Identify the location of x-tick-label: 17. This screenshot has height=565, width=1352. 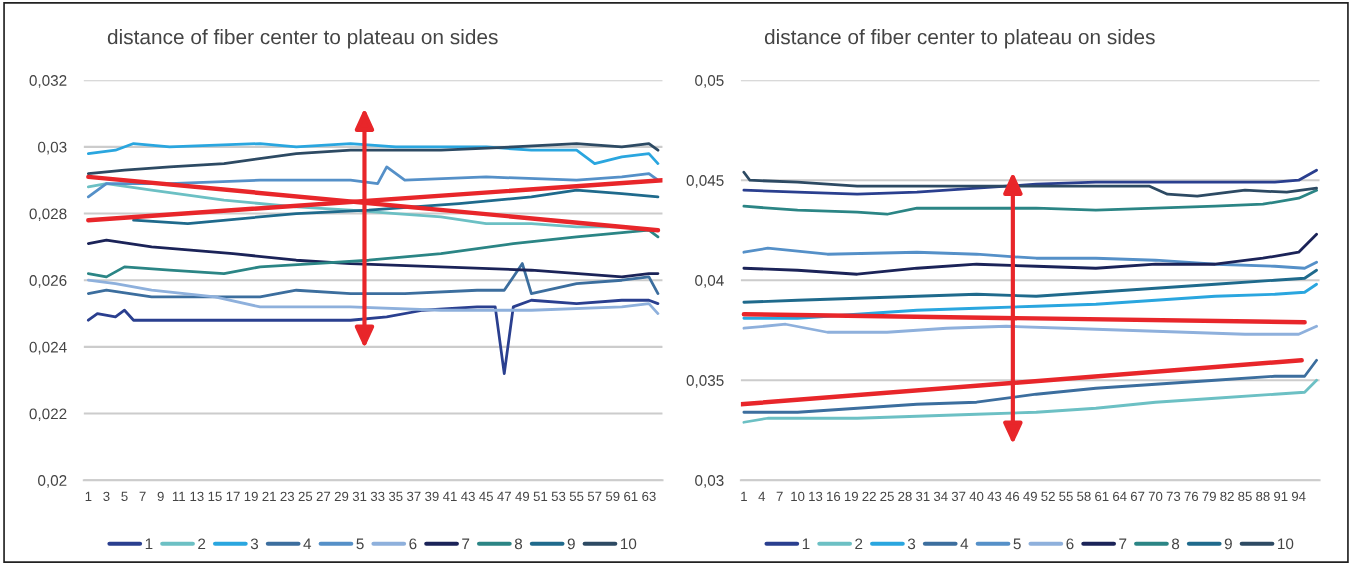
(233, 496).